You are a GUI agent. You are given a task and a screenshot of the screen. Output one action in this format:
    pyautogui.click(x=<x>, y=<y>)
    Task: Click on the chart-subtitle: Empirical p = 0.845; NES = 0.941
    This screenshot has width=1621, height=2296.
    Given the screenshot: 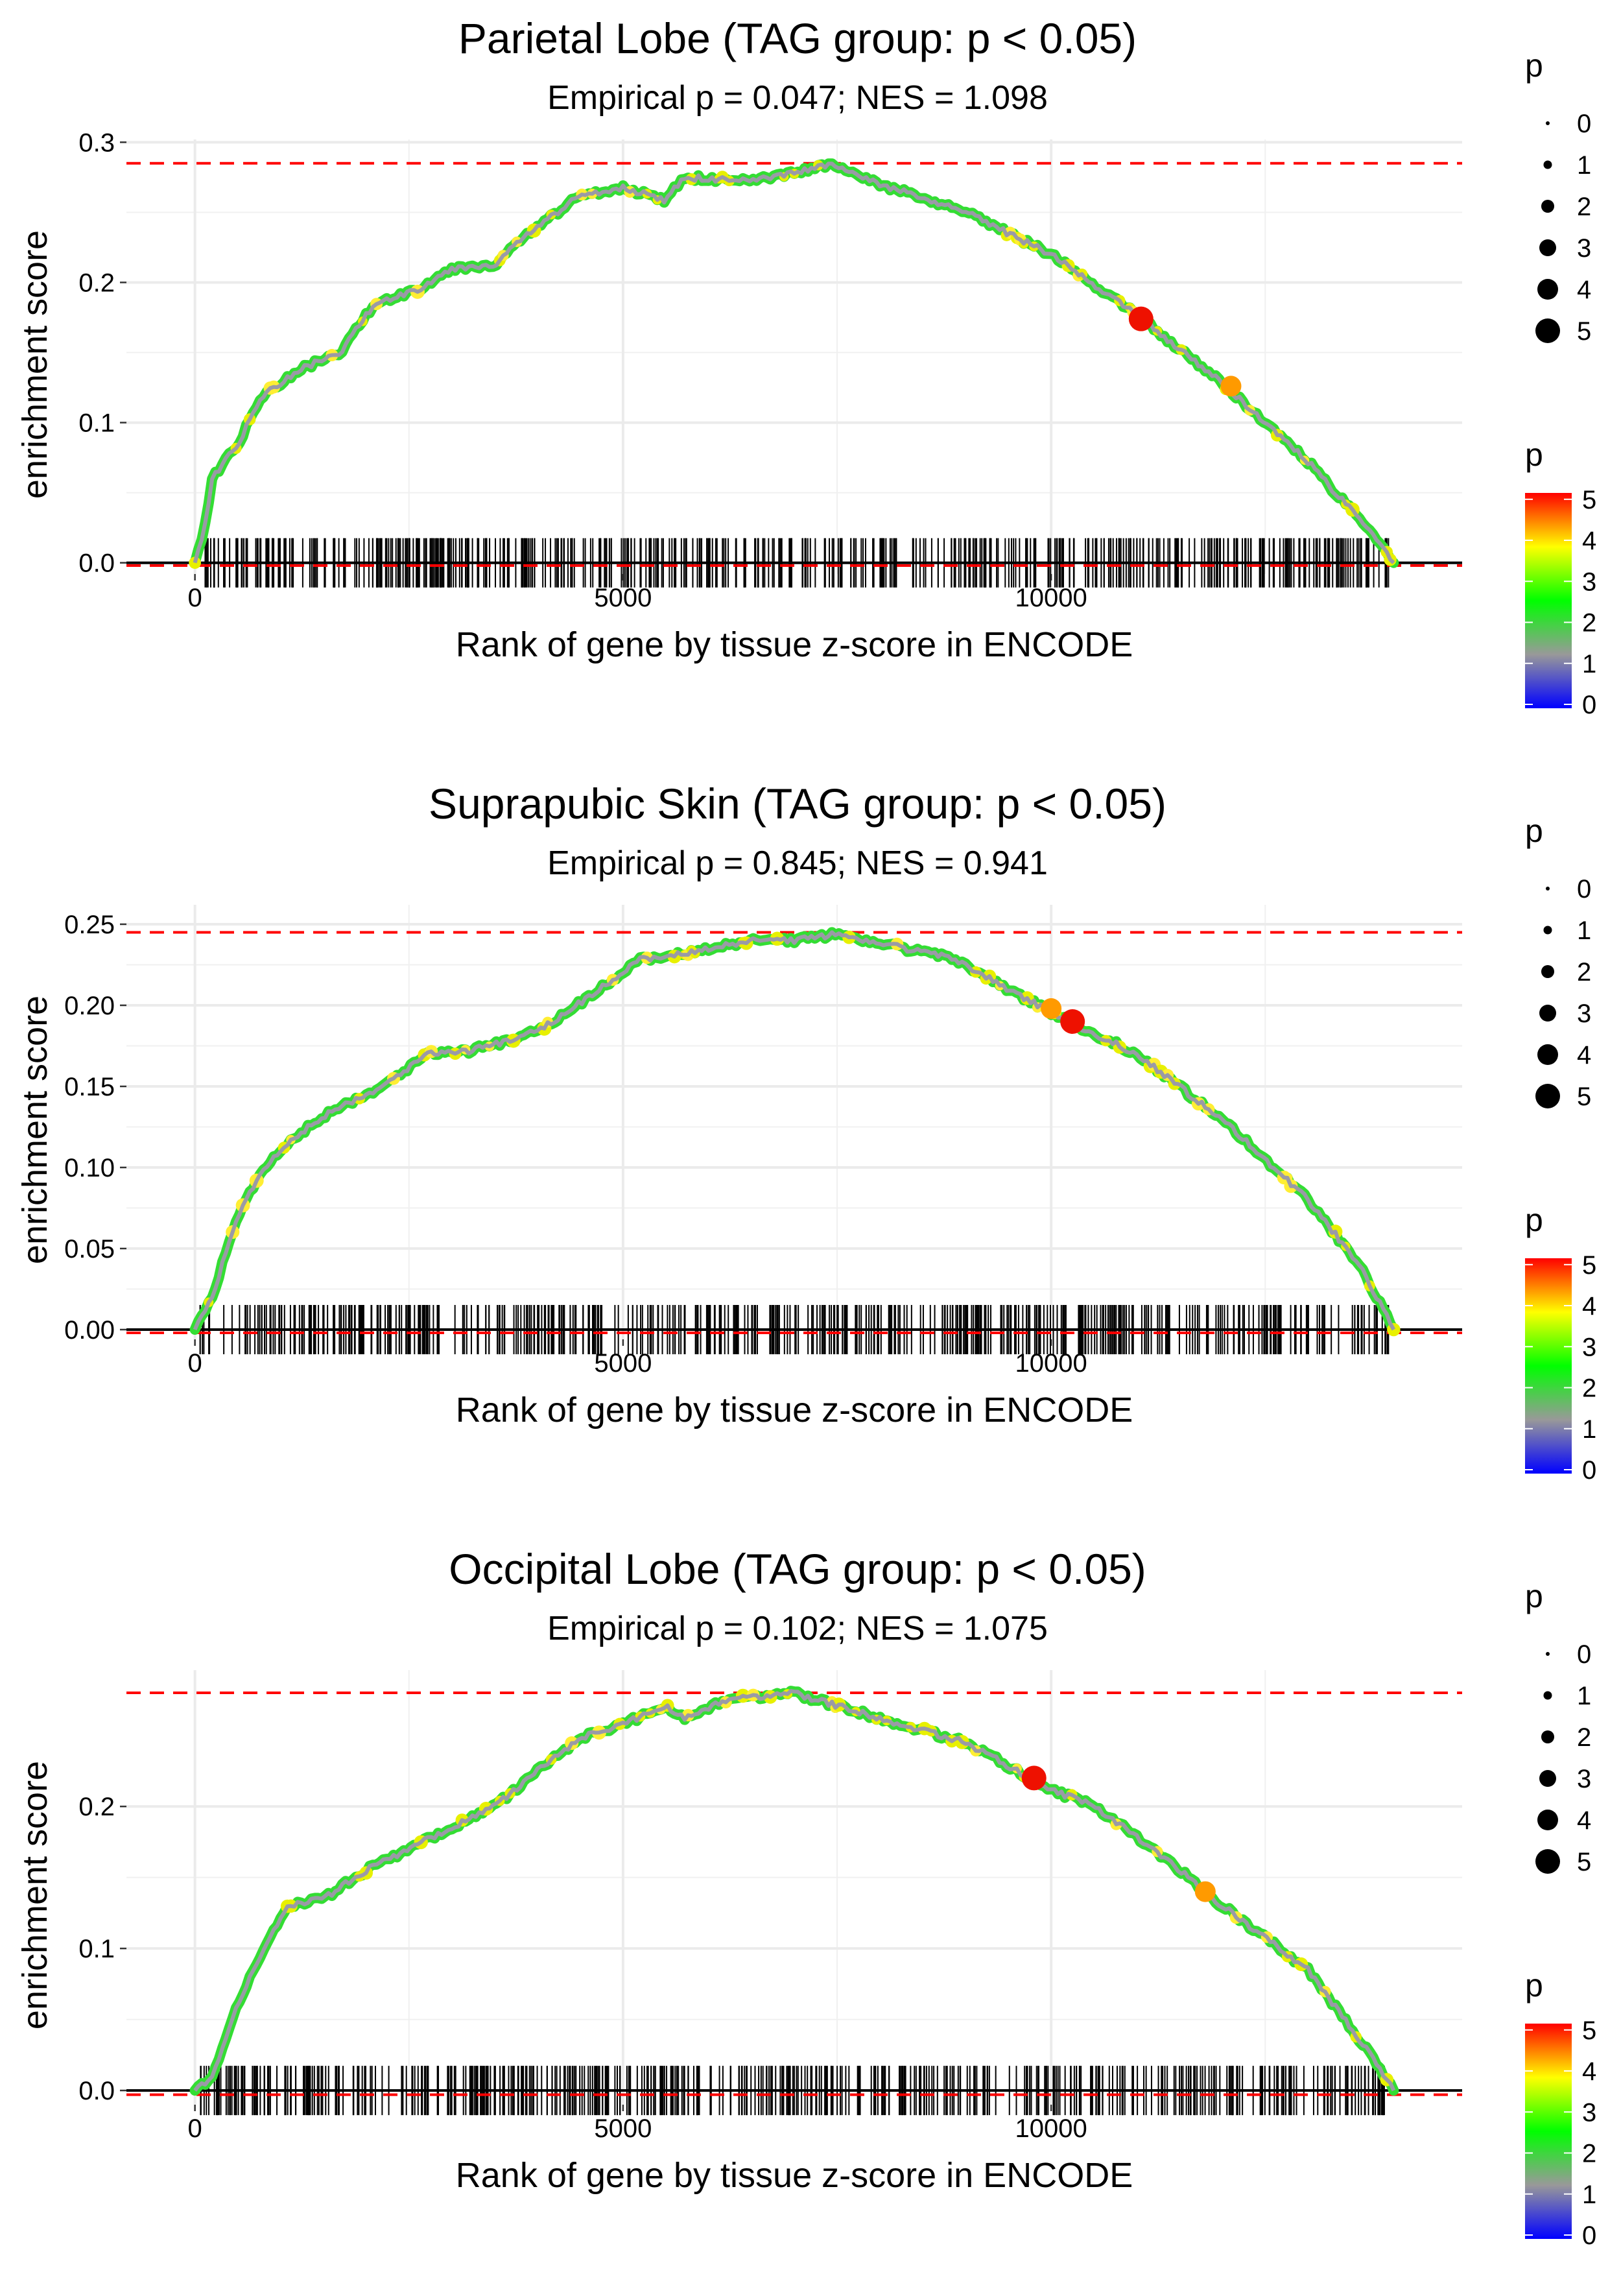 What is the action you would take?
    pyautogui.click(x=798, y=863)
    